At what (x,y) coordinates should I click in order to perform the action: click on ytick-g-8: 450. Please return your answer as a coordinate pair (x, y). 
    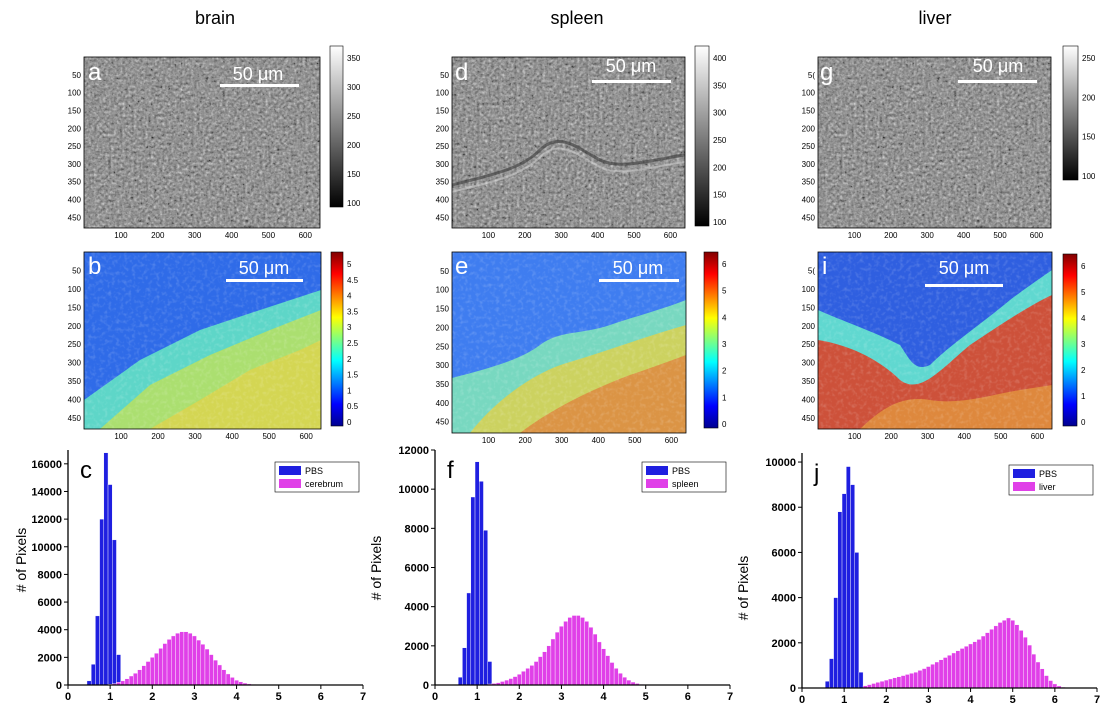
    Looking at the image, I should click on (809, 217).